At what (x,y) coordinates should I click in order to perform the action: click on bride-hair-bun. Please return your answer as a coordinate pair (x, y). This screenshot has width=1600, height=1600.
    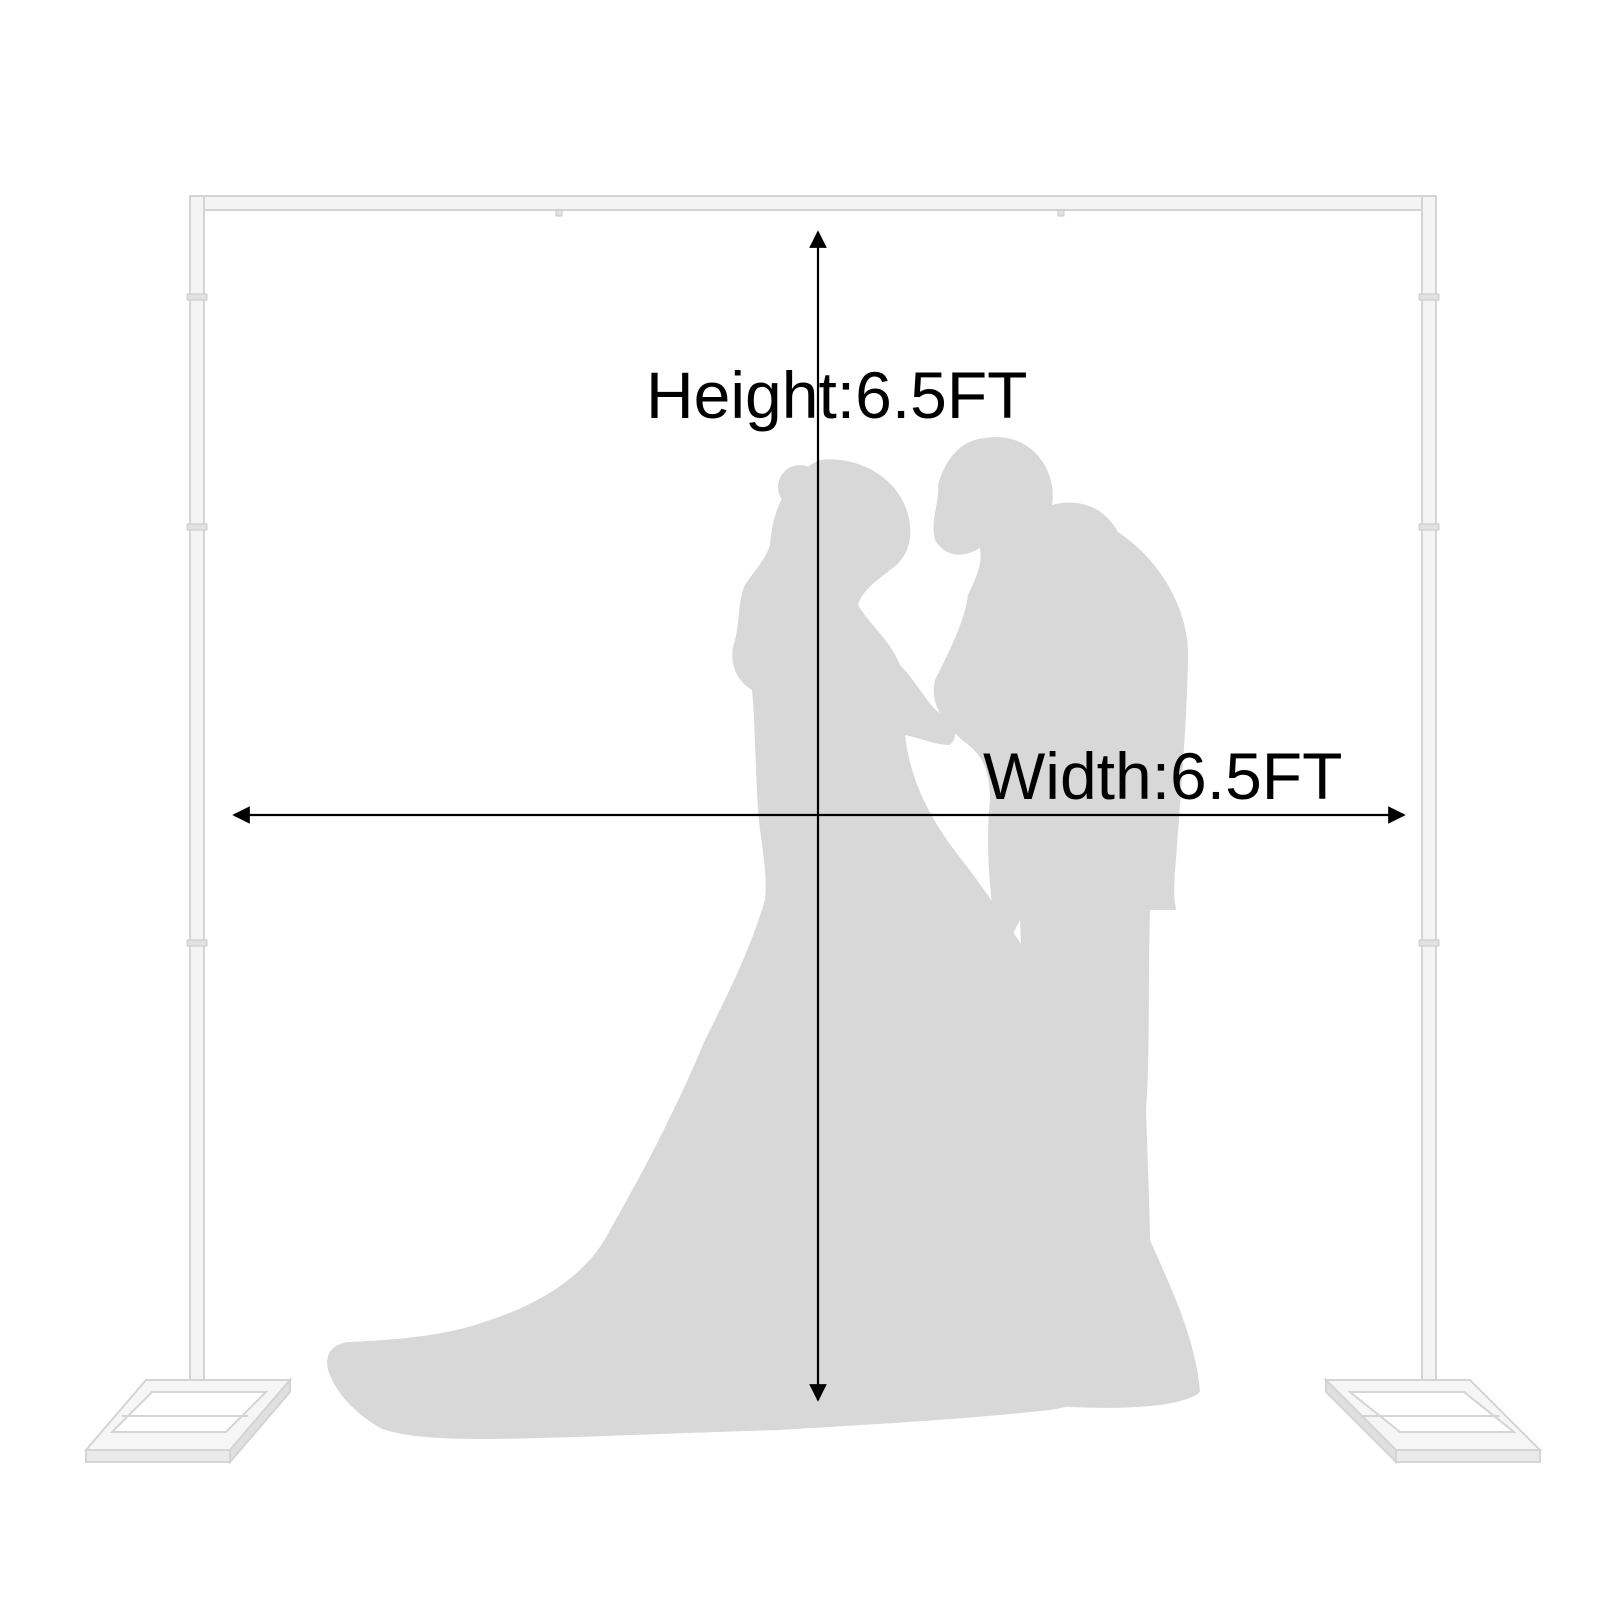
    Looking at the image, I should click on (800, 487).